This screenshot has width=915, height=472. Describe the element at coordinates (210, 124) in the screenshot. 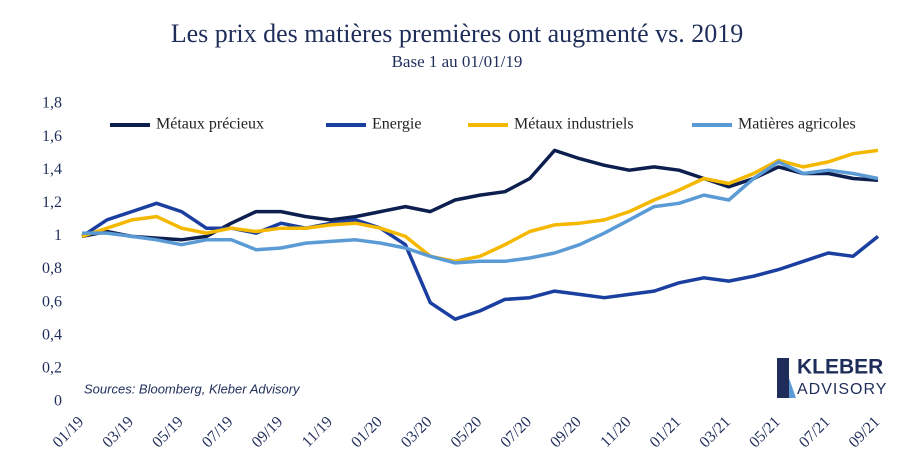

I see `legend-label: Métaux précieux` at that location.